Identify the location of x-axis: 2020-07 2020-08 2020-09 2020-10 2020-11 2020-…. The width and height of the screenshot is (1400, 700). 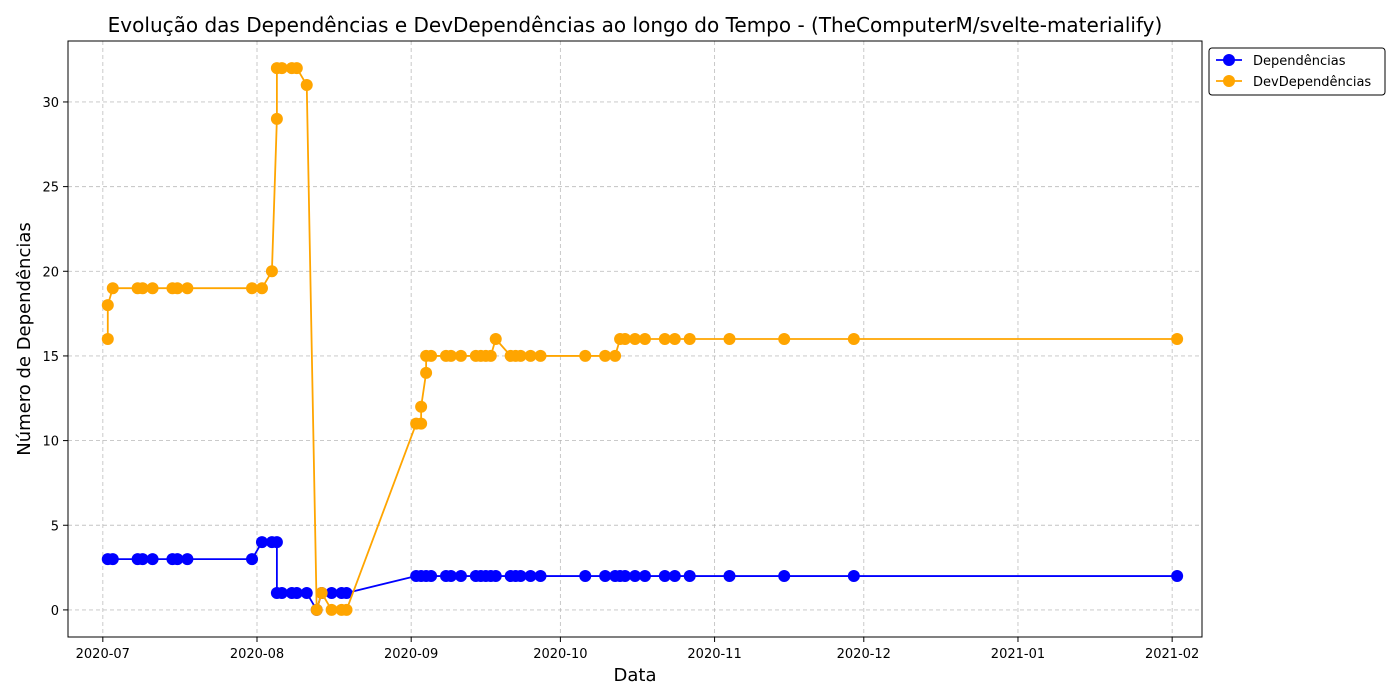
(637, 649).